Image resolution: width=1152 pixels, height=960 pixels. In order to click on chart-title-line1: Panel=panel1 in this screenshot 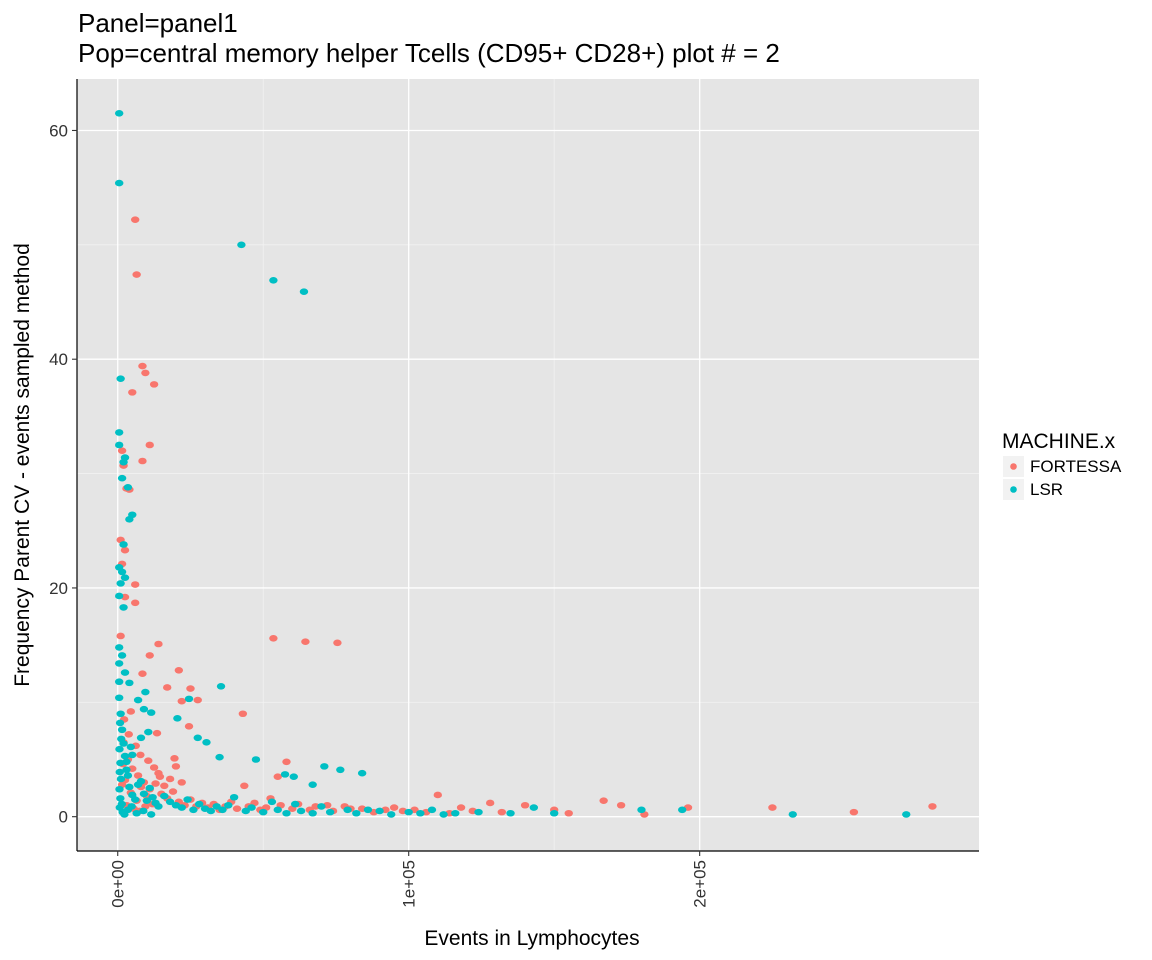, I will do `click(158, 23)`.